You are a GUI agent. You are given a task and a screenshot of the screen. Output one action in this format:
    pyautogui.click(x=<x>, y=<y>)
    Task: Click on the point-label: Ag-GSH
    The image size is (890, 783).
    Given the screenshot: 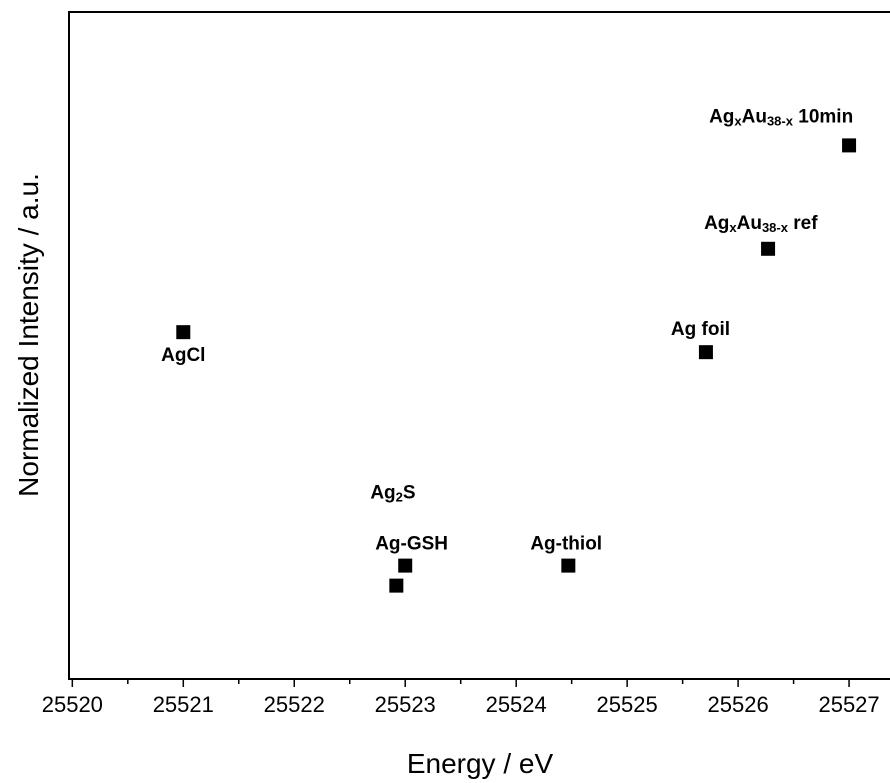 What is the action you would take?
    pyautogui.click(x=411, y=544)
    